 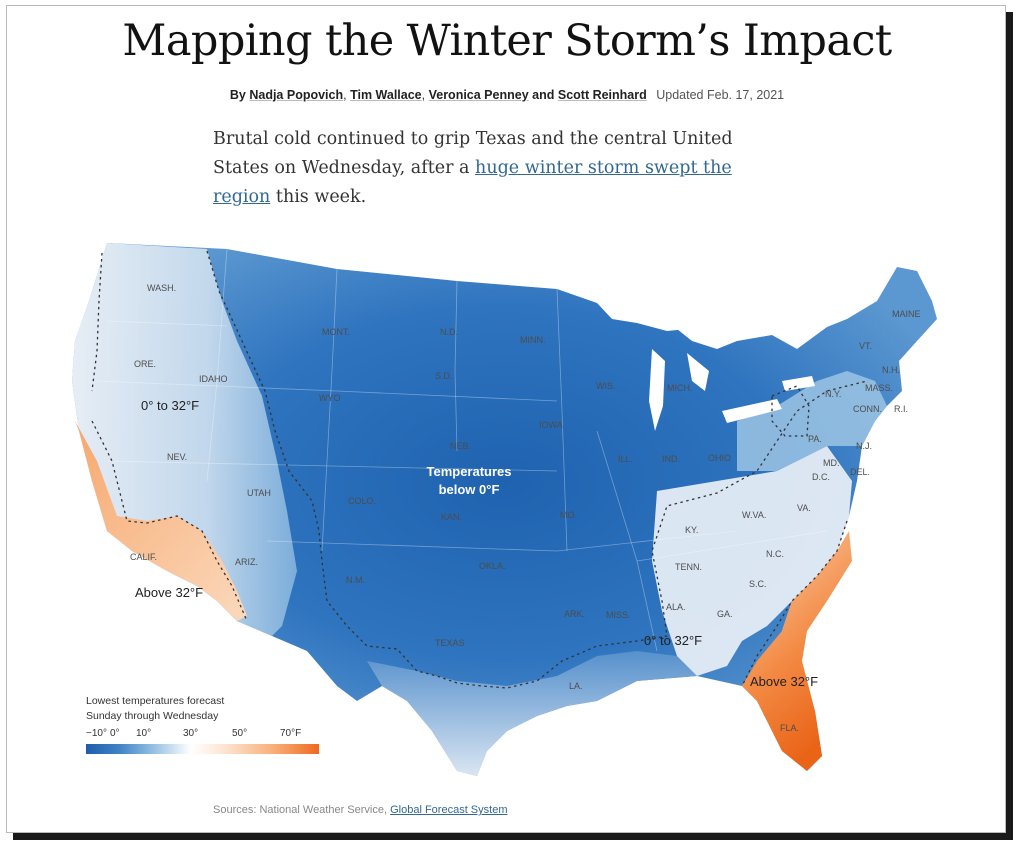 What do you see at coordinates (191, 733) in the screenshot?
I see `legend-tick: 30°` at bounding box center [191, 733].